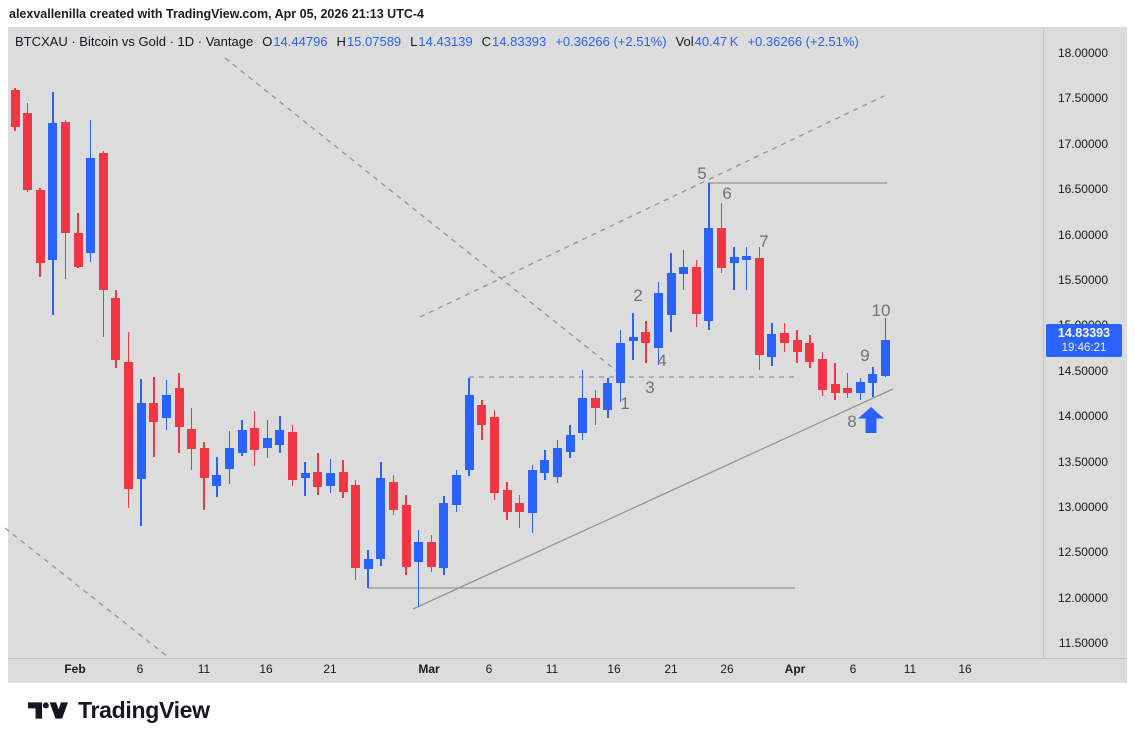 Image resolution: width=1135 pixels, height=745 pixels. Describe the element at coordinates (1082, 234) in the screenshot. I see `price-tick-label: 16.00000` at that location.